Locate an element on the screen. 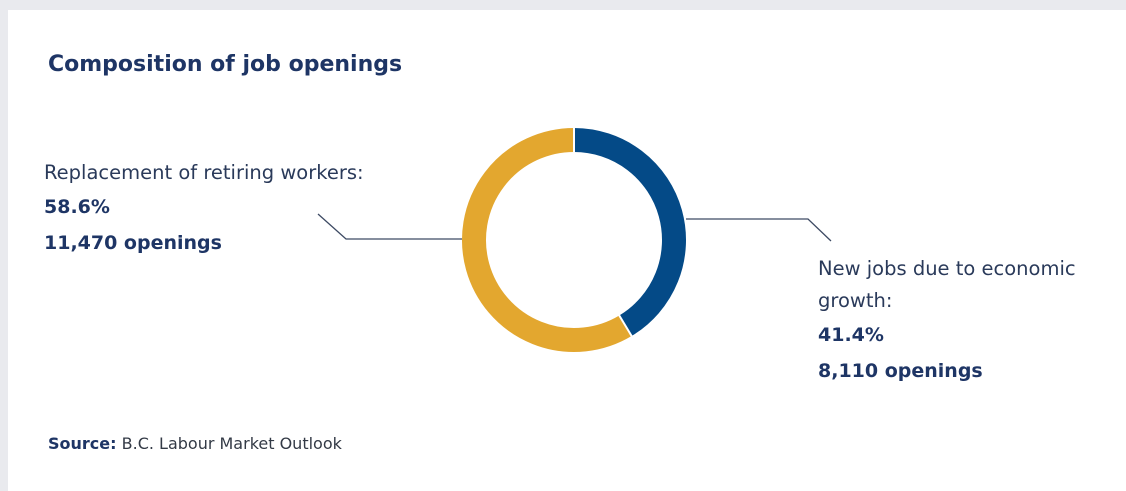  chart-title: Composition of job openings is located at coordinates (225, 64).